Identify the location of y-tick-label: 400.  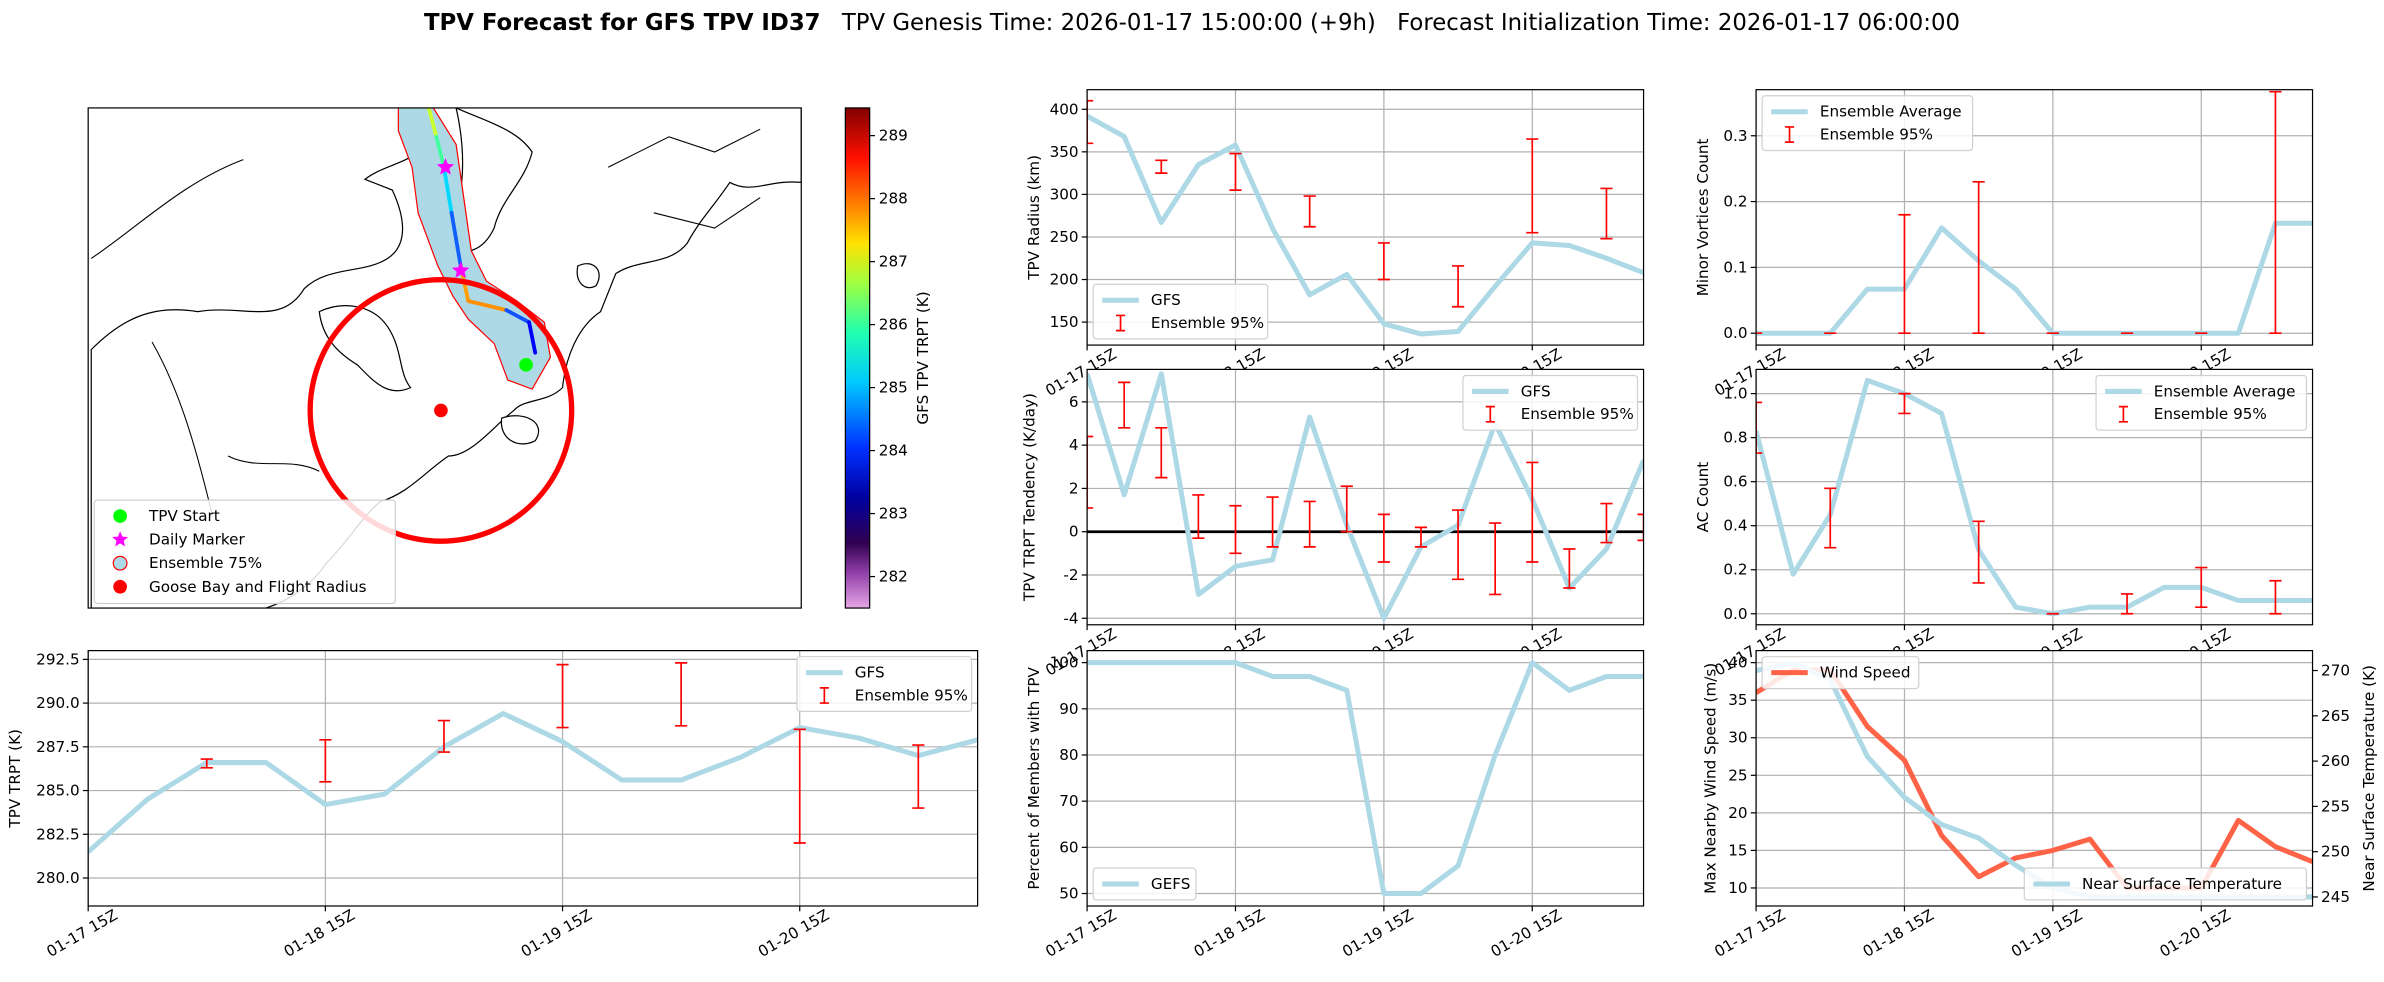
(1064, 109).